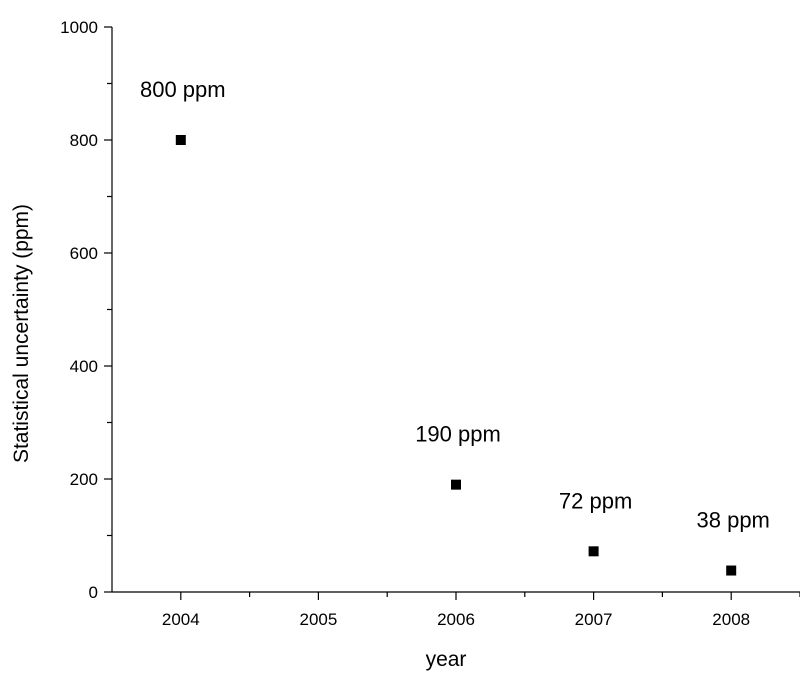 The height and width of the screenshot is (675, 800). Describe the element at coordinates (86, 310) in the screenshot. I see `y-axis-ticks: 0 200 400 600 800 1000` at that location.